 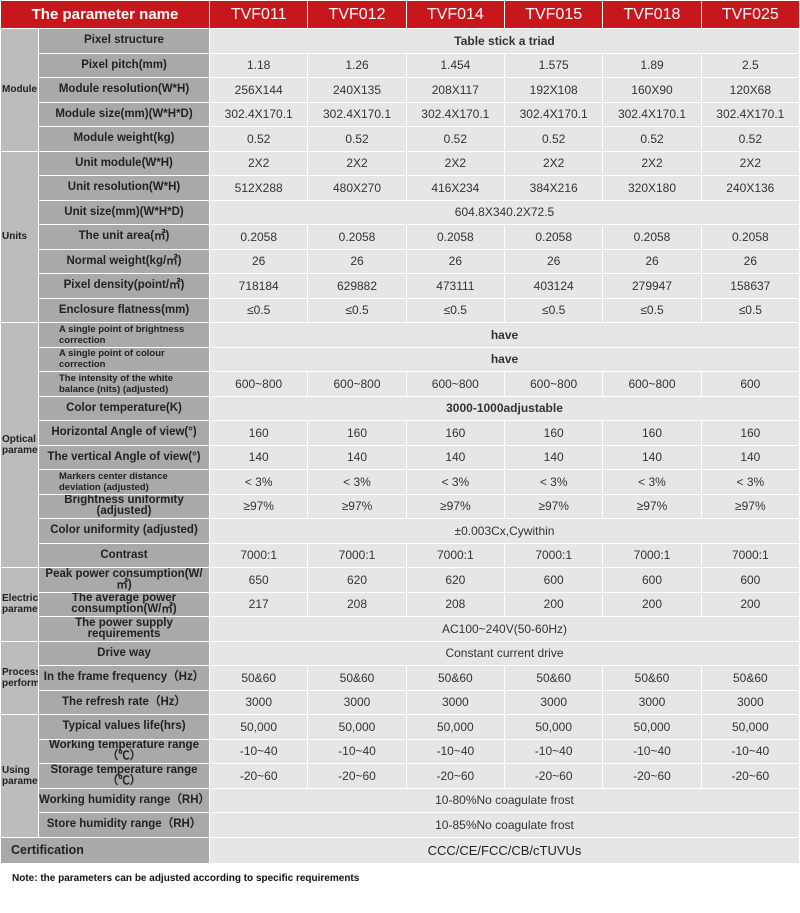 What do you see at coordinates (455, 14) in the screenshot?
I see `model-header: TVF014` at bounding box center [455, 14].